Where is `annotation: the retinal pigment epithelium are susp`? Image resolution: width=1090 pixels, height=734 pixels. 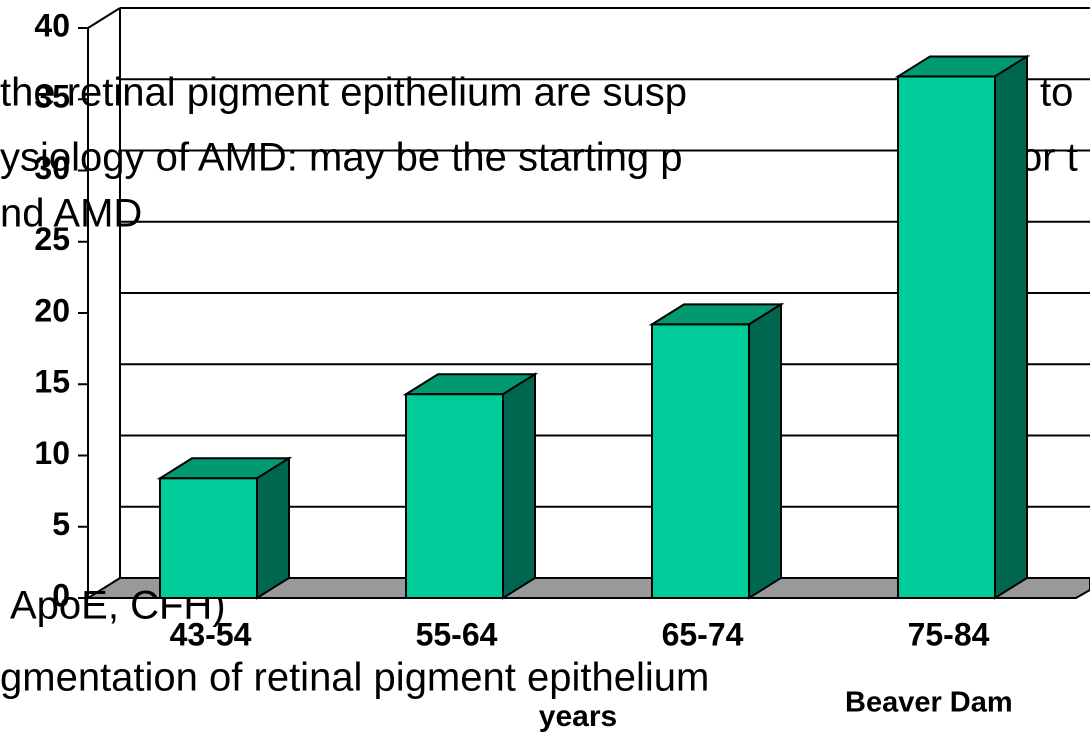
annotation: the retinal pigment epithelium are susp is located at coordinates (343, 93).